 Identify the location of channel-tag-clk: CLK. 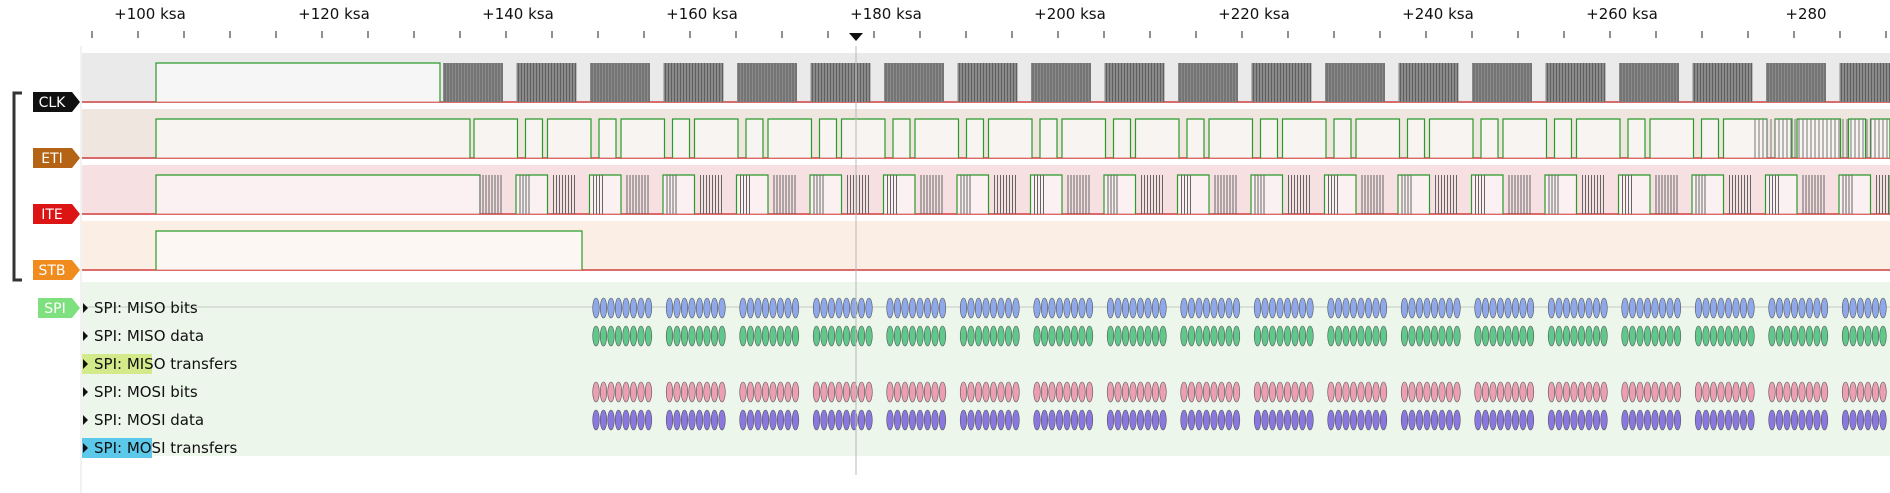
(56, 102).